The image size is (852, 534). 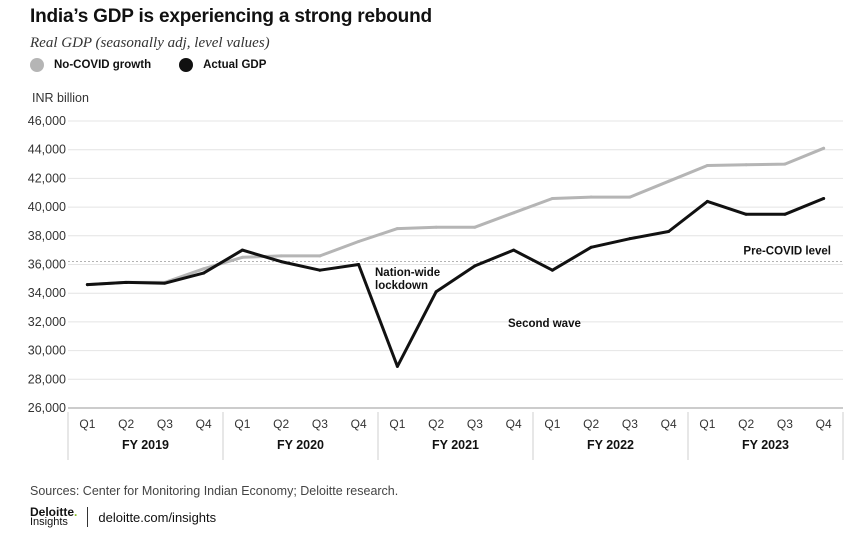 I want to click on y-axis-label: INR billion, so click(x=60, y=98).